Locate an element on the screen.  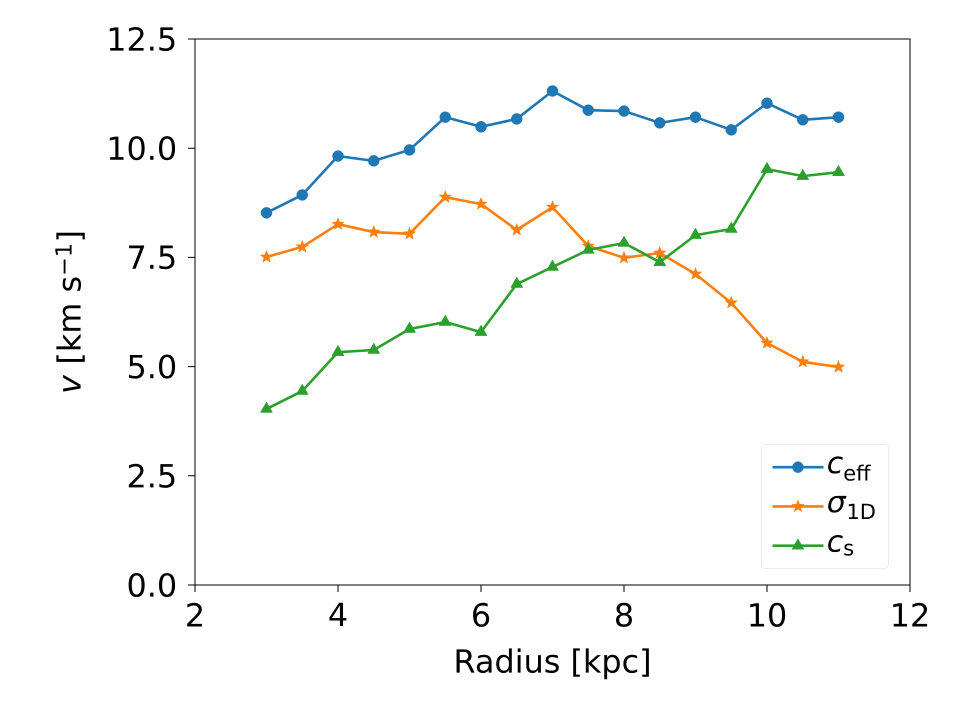
y-tick-label: 2.5 is located at coordinates (151, 476).